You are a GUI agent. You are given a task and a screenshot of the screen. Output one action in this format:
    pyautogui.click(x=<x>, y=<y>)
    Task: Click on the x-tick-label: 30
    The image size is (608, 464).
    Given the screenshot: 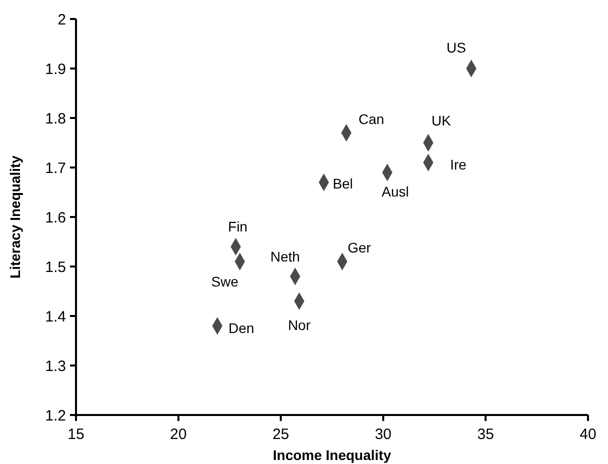 What is the action you would take?
    pyautogui.click(x=383, y=434)
    